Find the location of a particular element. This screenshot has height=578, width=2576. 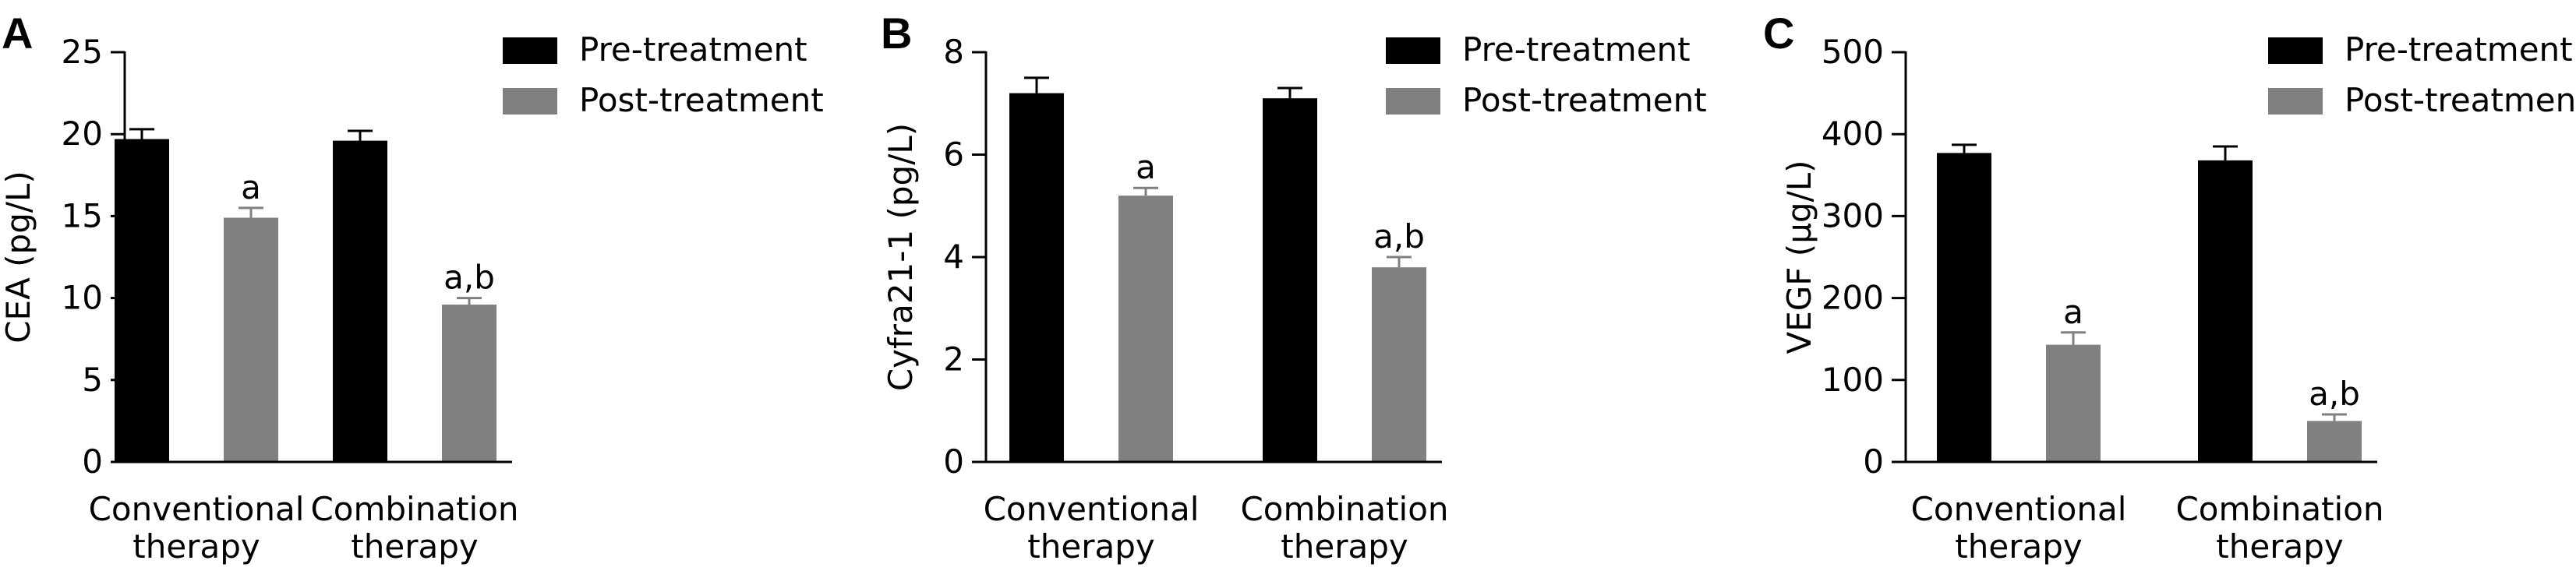

panel-a-legend-label: Pre-treatment is located at coordinates (693, 49).